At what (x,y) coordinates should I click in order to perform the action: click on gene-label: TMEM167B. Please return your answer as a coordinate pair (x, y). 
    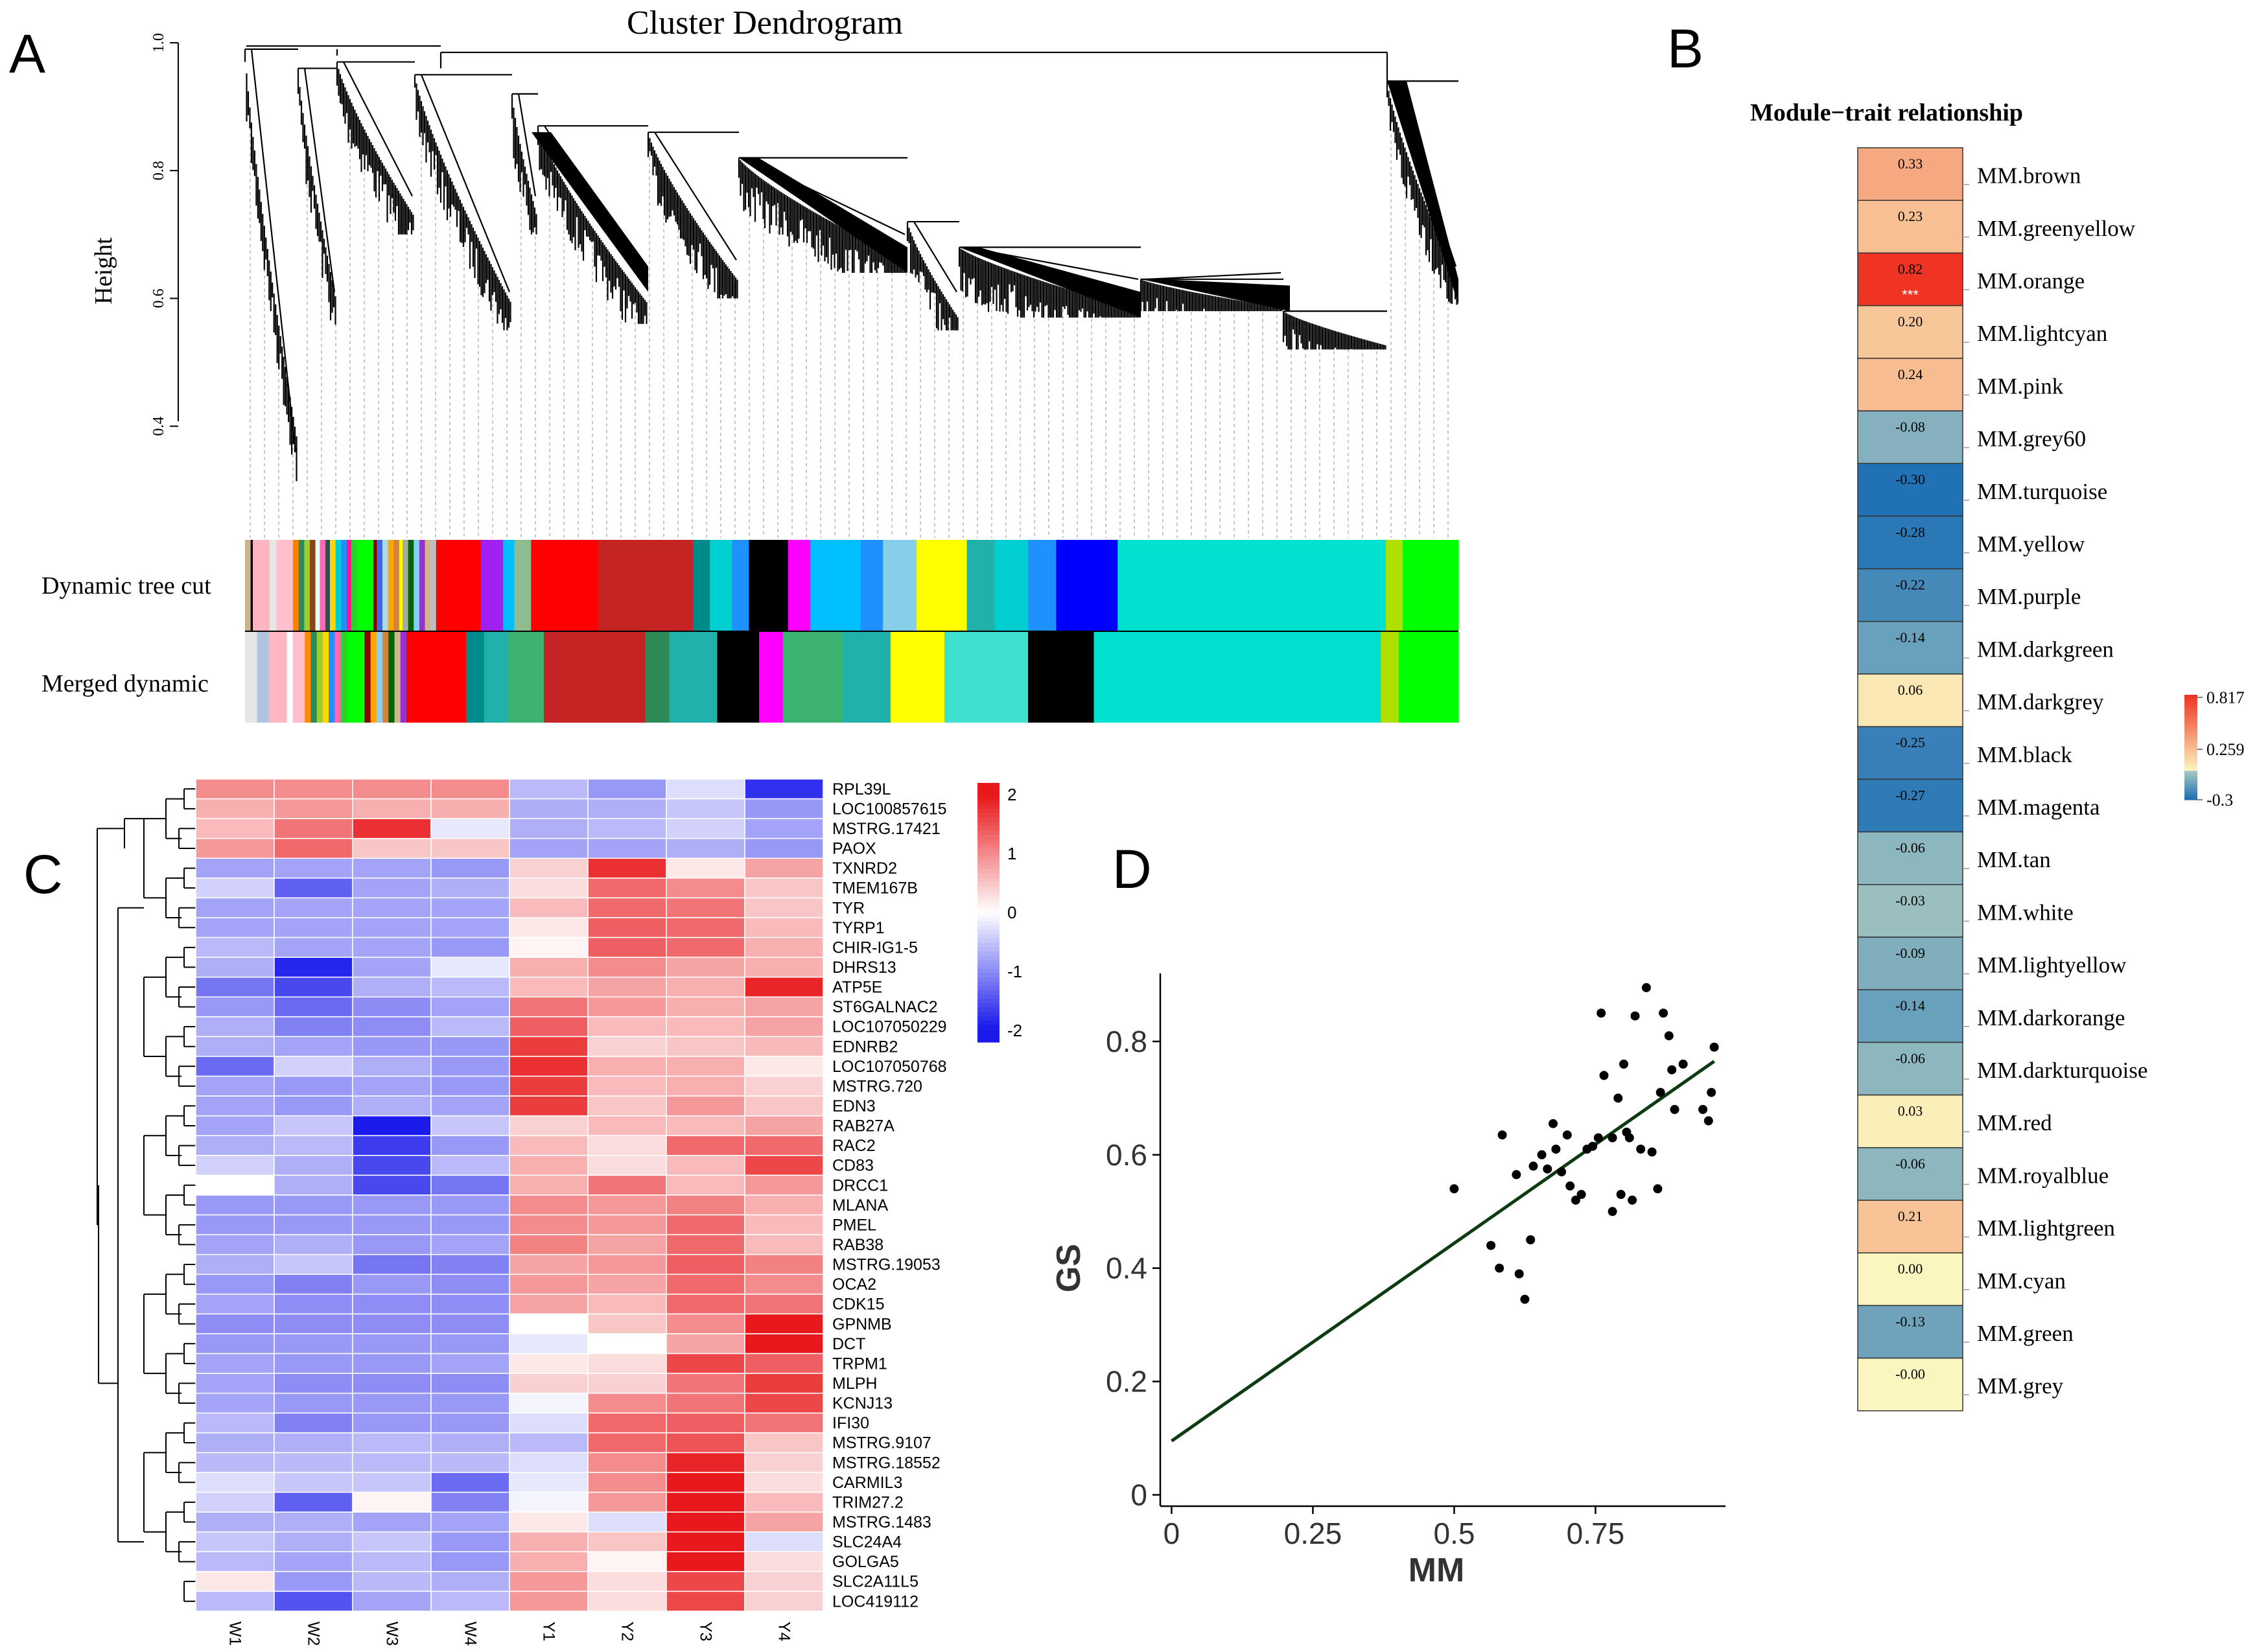
    Looking at the image, I should click on (875, 888).